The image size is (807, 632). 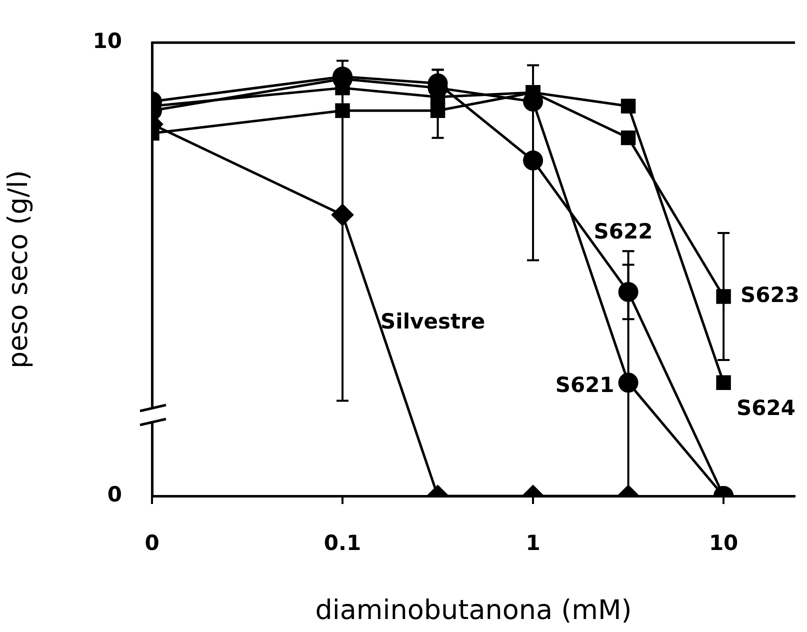 I want to click on x-tick-label: 0, so click(x=152, y=543).